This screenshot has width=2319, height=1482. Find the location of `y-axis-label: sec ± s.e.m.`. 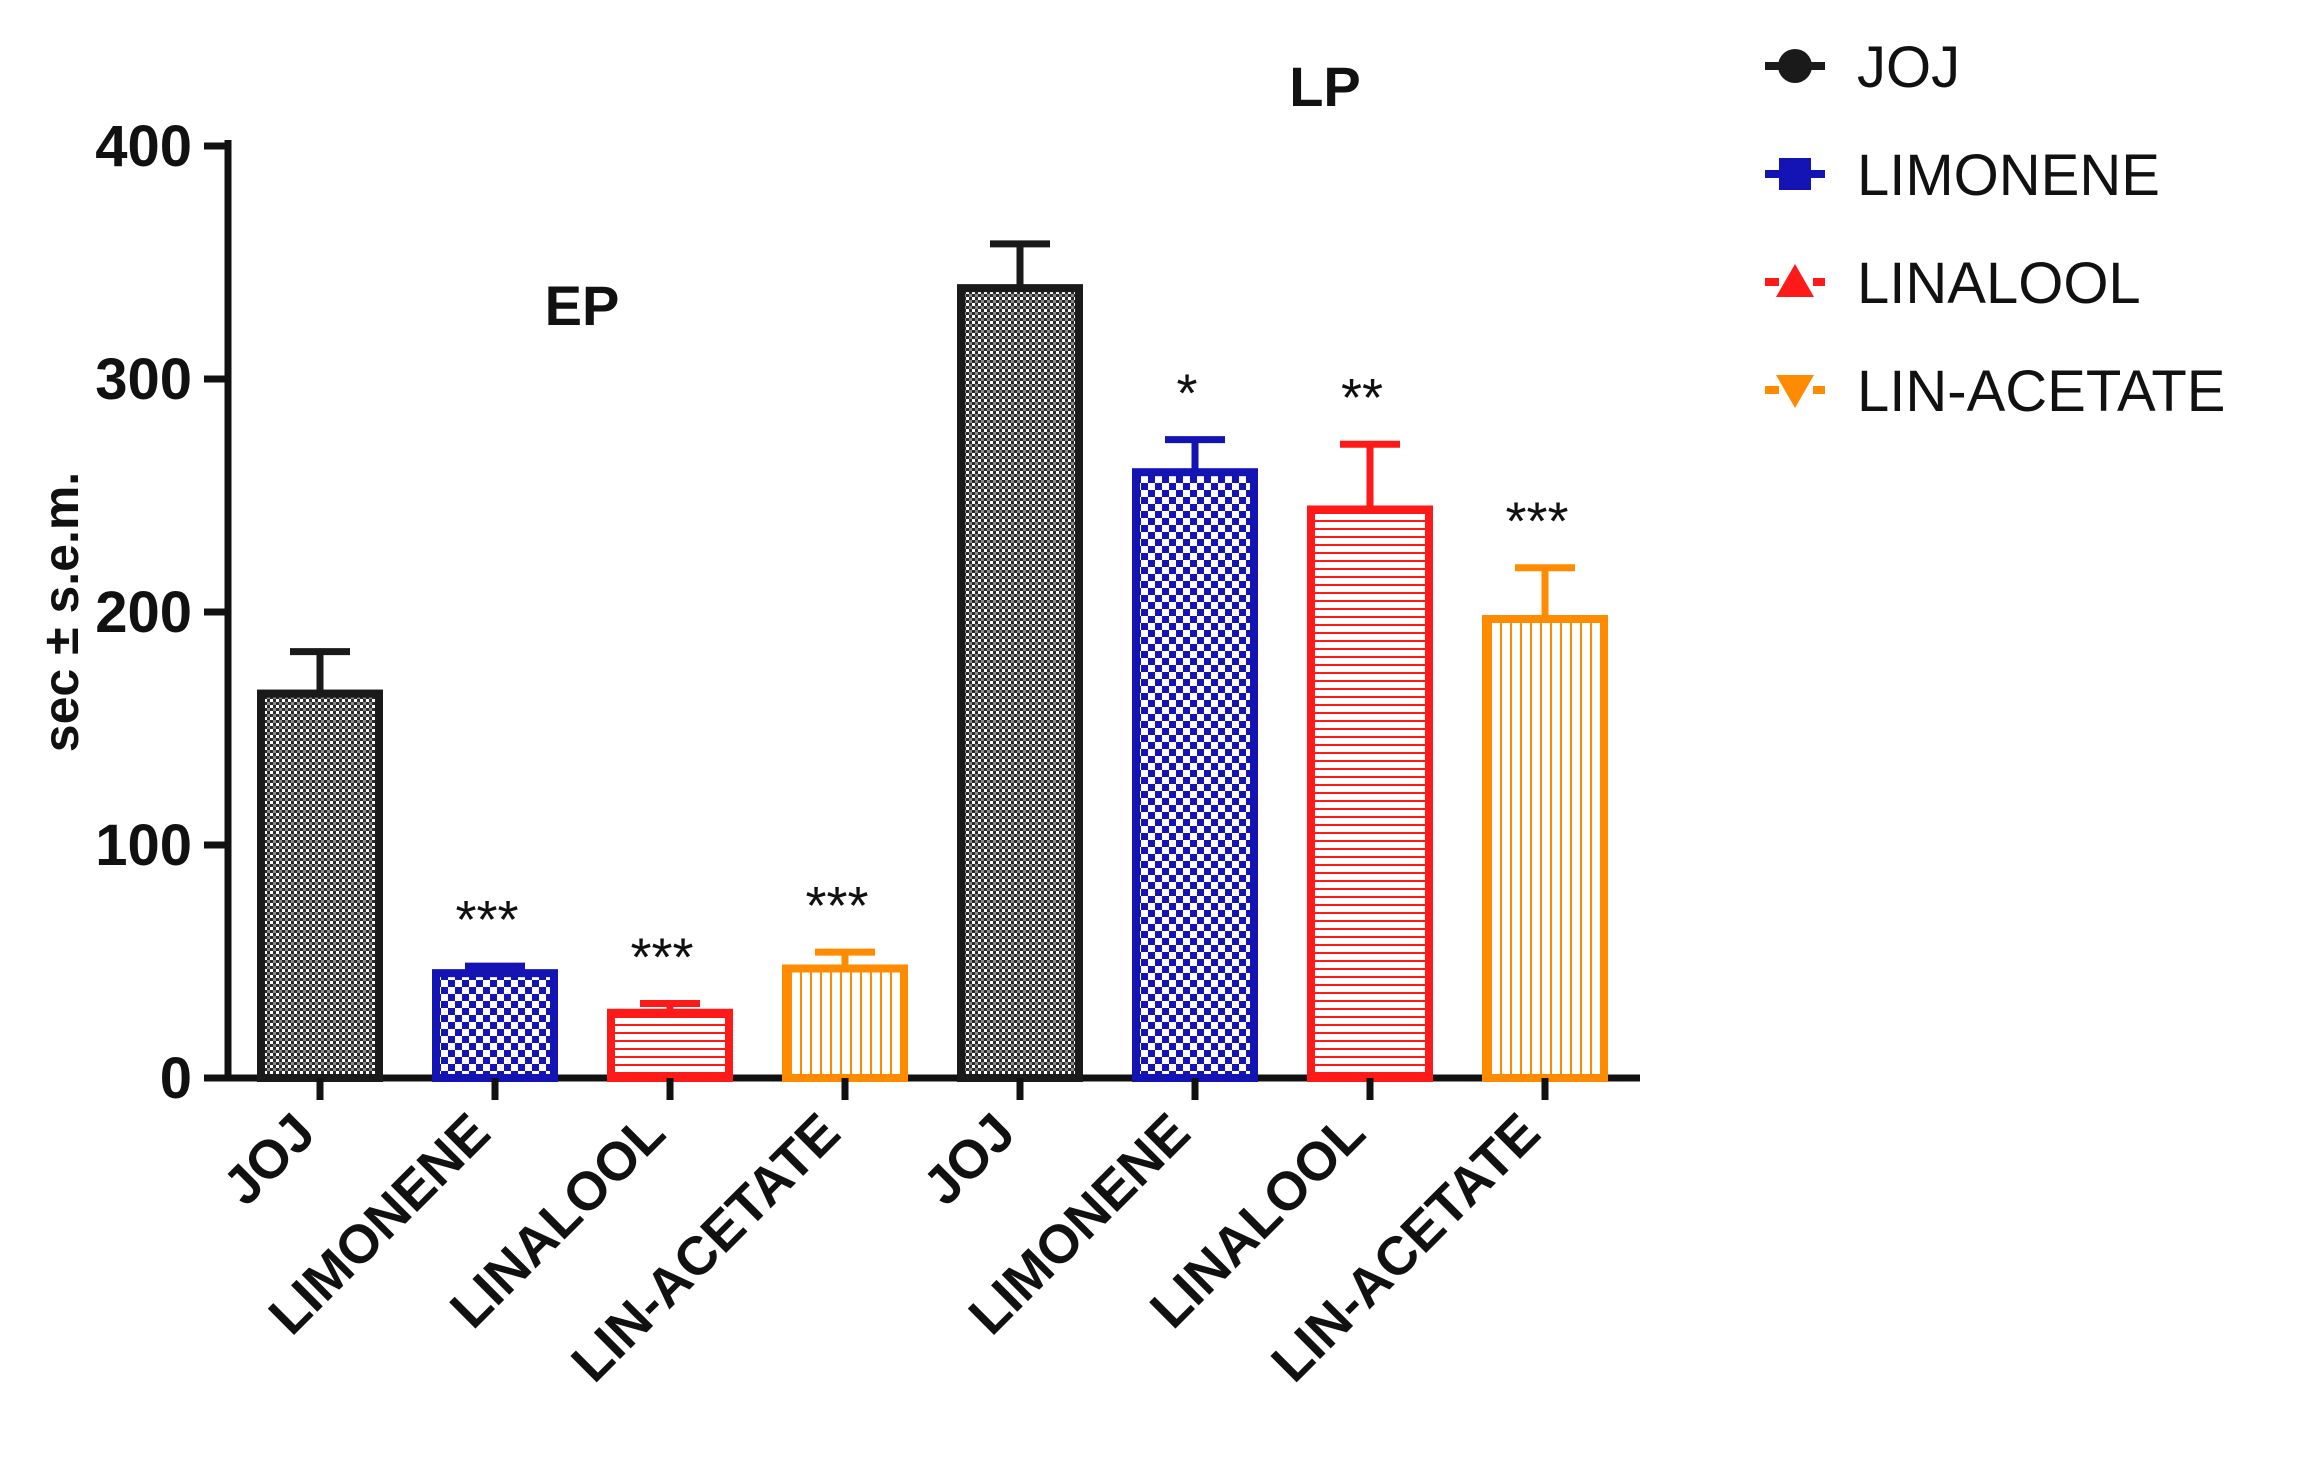

y-axis-label: sec ± s.e.m. is located at coordinates (61, 612).